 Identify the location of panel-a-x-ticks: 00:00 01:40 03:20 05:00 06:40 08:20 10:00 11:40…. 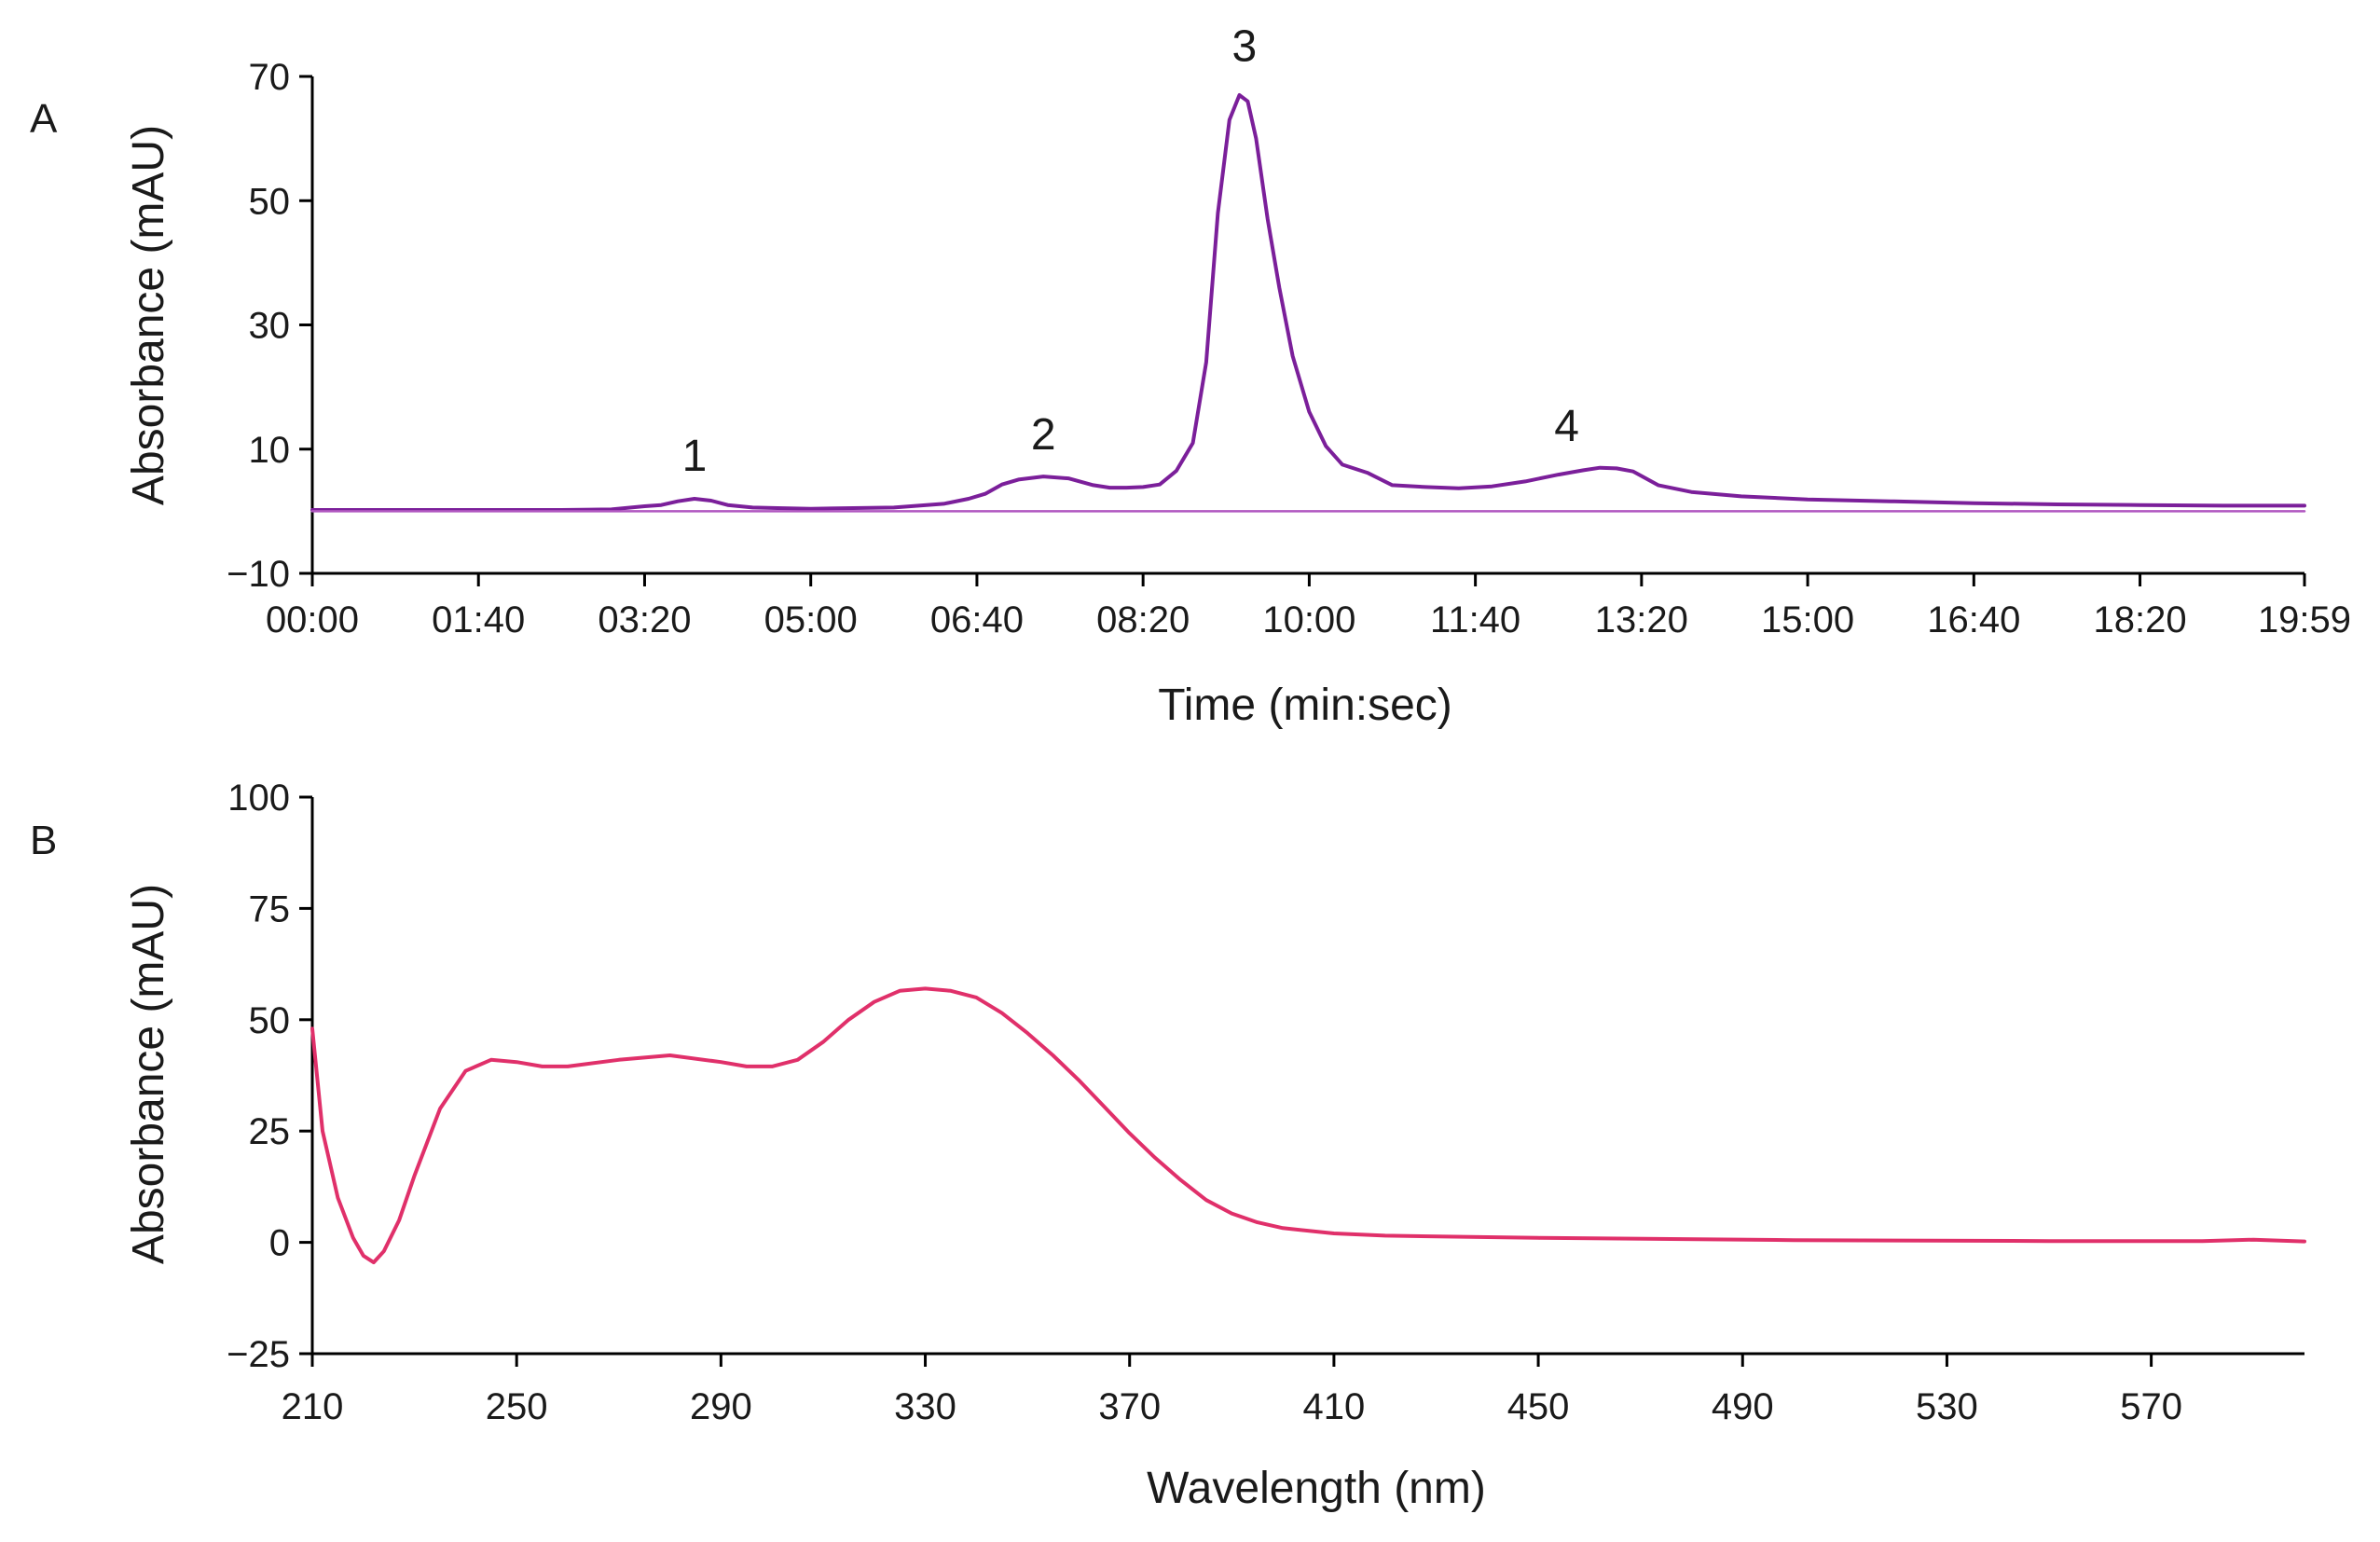
(1308, 606).